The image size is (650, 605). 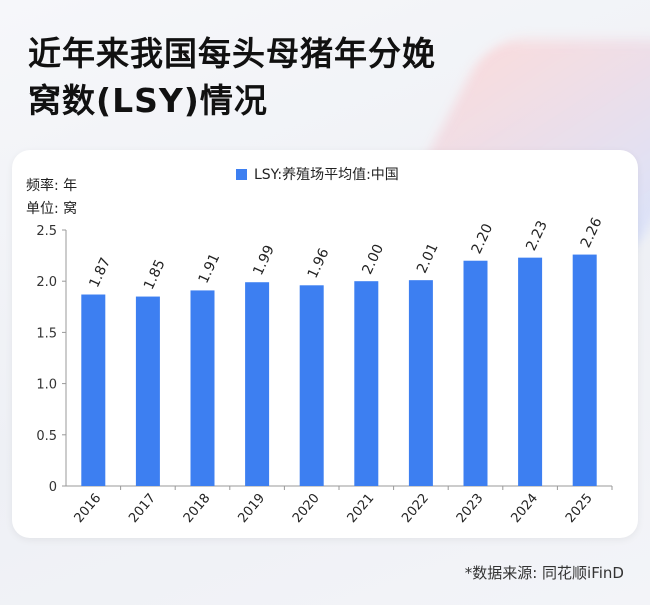 What do you see at coordinates (537, 235) in the screenshot?
I see `data-label: 2.23` at bounding box center [537, 235].